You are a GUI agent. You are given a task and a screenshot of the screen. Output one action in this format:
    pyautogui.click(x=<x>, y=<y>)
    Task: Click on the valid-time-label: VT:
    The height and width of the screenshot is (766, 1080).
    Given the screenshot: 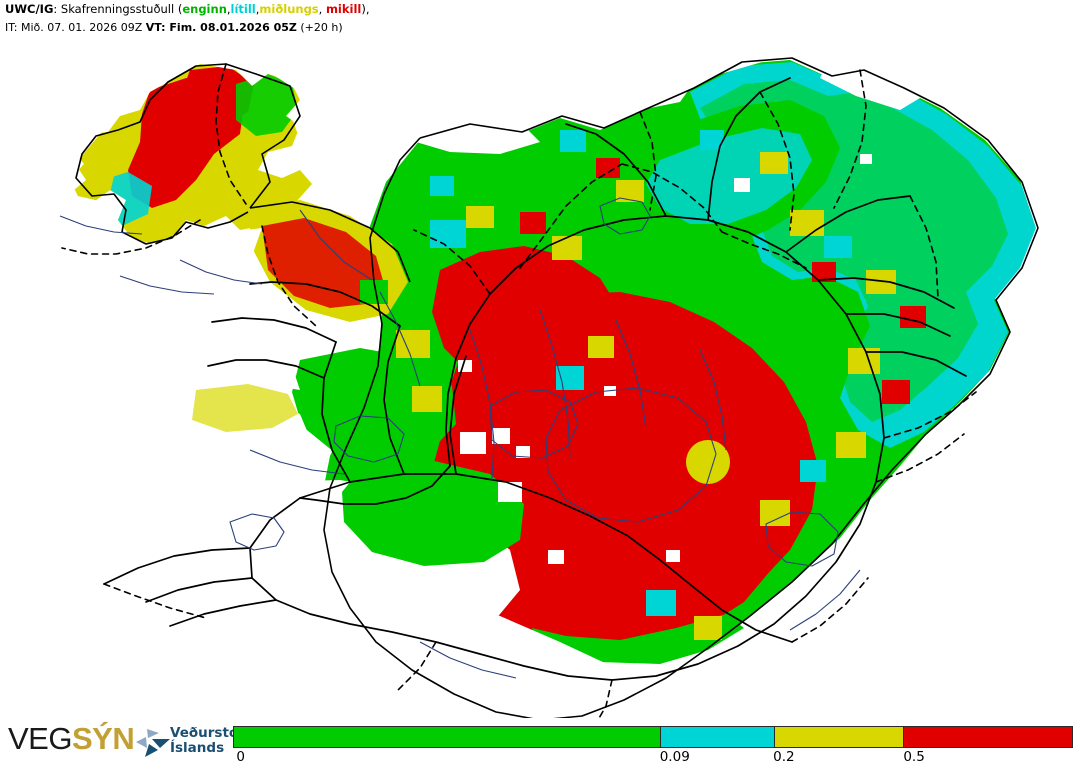 What is the action you would take?
    pyautogui.click(x=155, y=27)
    